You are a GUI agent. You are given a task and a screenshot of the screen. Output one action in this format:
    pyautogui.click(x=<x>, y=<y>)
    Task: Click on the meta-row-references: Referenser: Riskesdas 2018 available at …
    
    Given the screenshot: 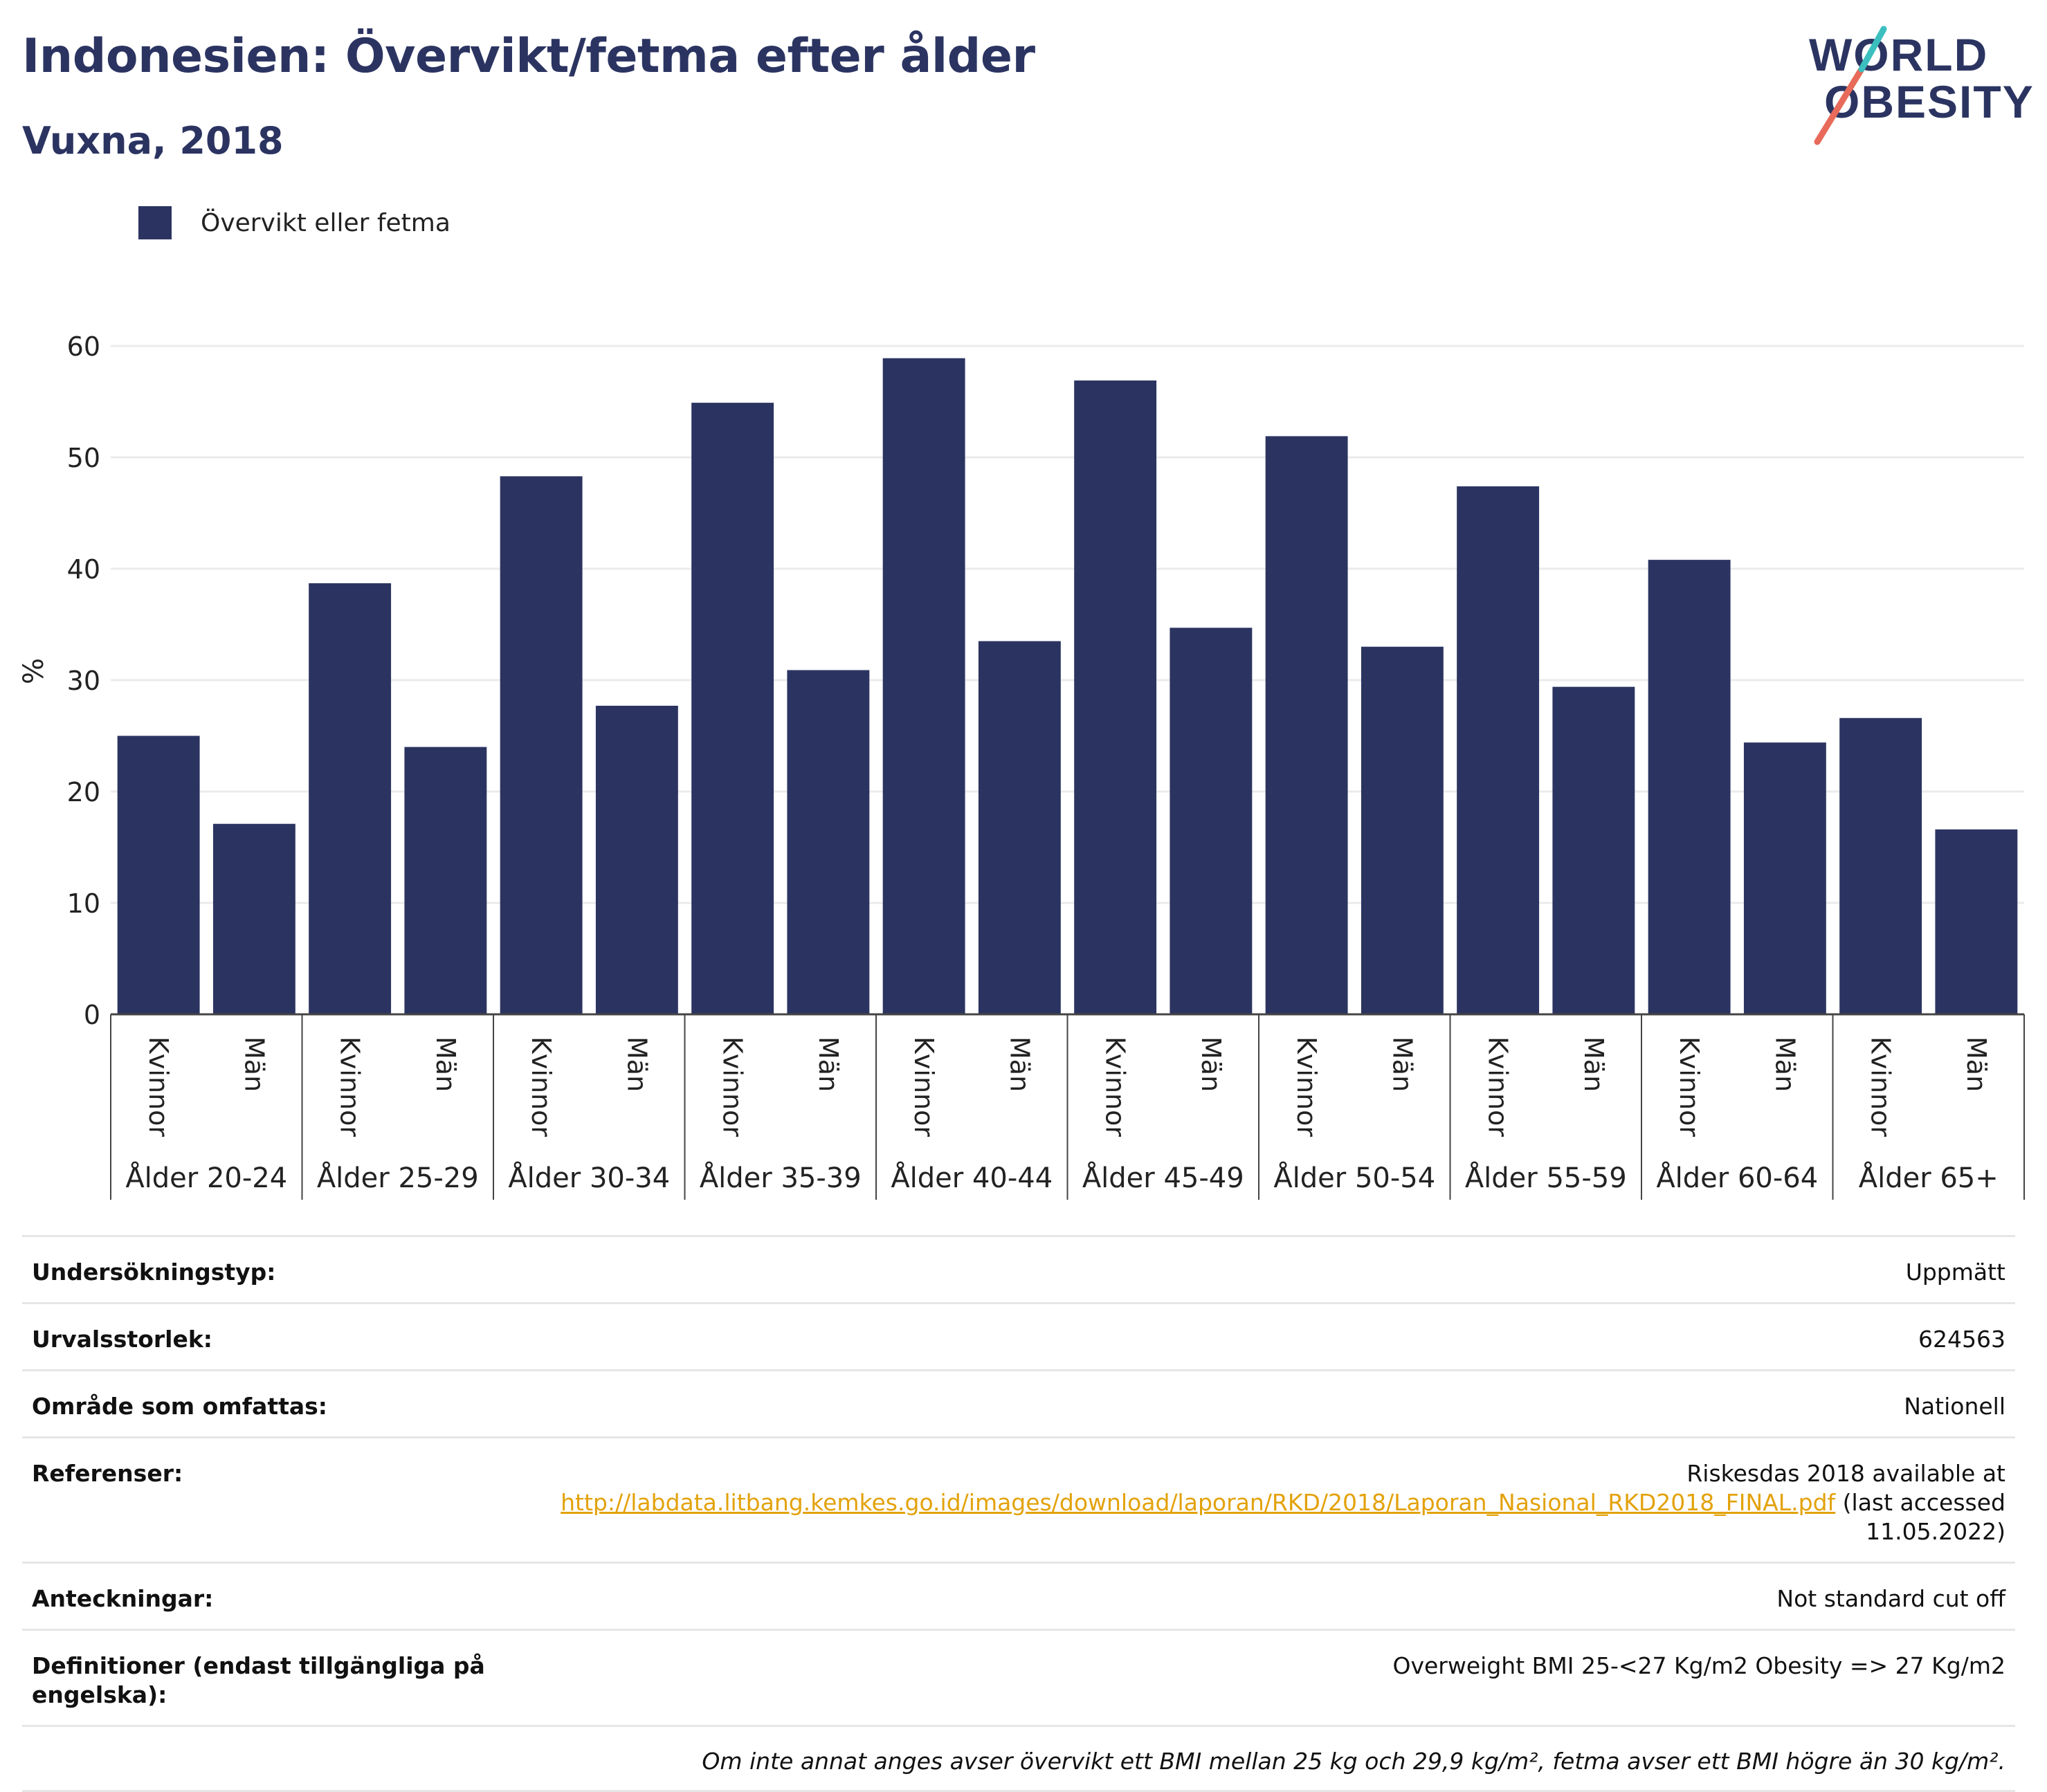 What is the action you would take?
    pyautogui.click(x=1019, y=1499)
    